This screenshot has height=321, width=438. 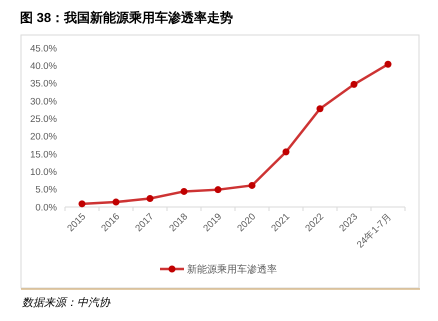 What do you see at coordinates (44, 154) in the screenshot?
I see `y-tick-label: 15.0%` at bounding box center [44, 154].